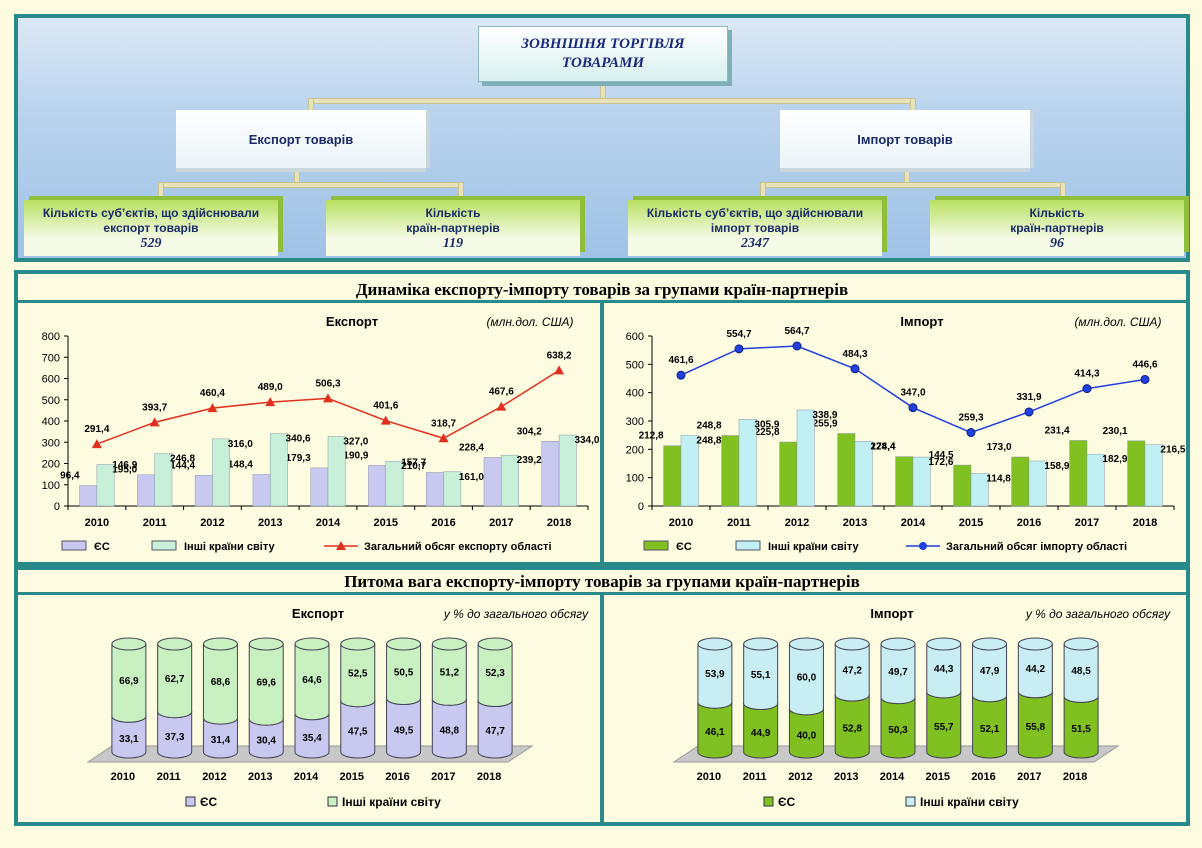  I want to click on bar-value-label: 96,4, so click(70, 476).